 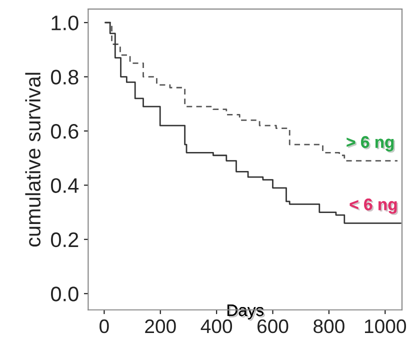 What do you see at coordinates (65, 185) in the screenshot?
I see `y-tick-label: 0.4` at bounding box center [65, 185].